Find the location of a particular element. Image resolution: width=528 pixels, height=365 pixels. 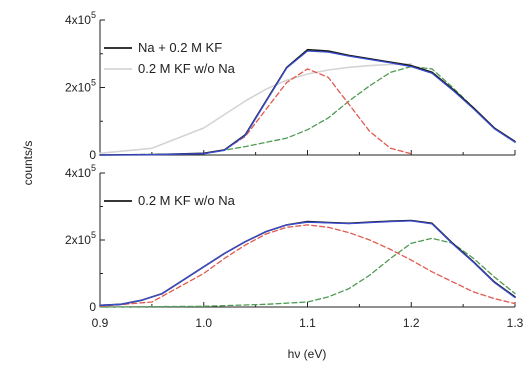

x-tick-label: 1.2 is located at coordinates (411, 323).